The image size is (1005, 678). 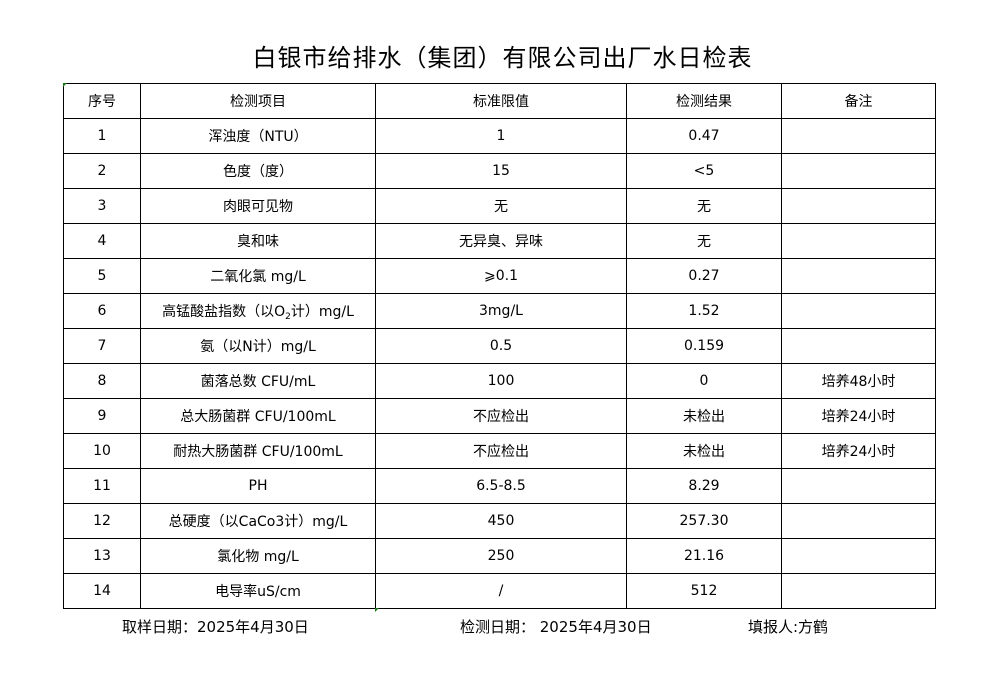 I want to click on table-row: 8 菌落总数 CFU/mL 100 0 培养48小时, so click(x=499, y=381).